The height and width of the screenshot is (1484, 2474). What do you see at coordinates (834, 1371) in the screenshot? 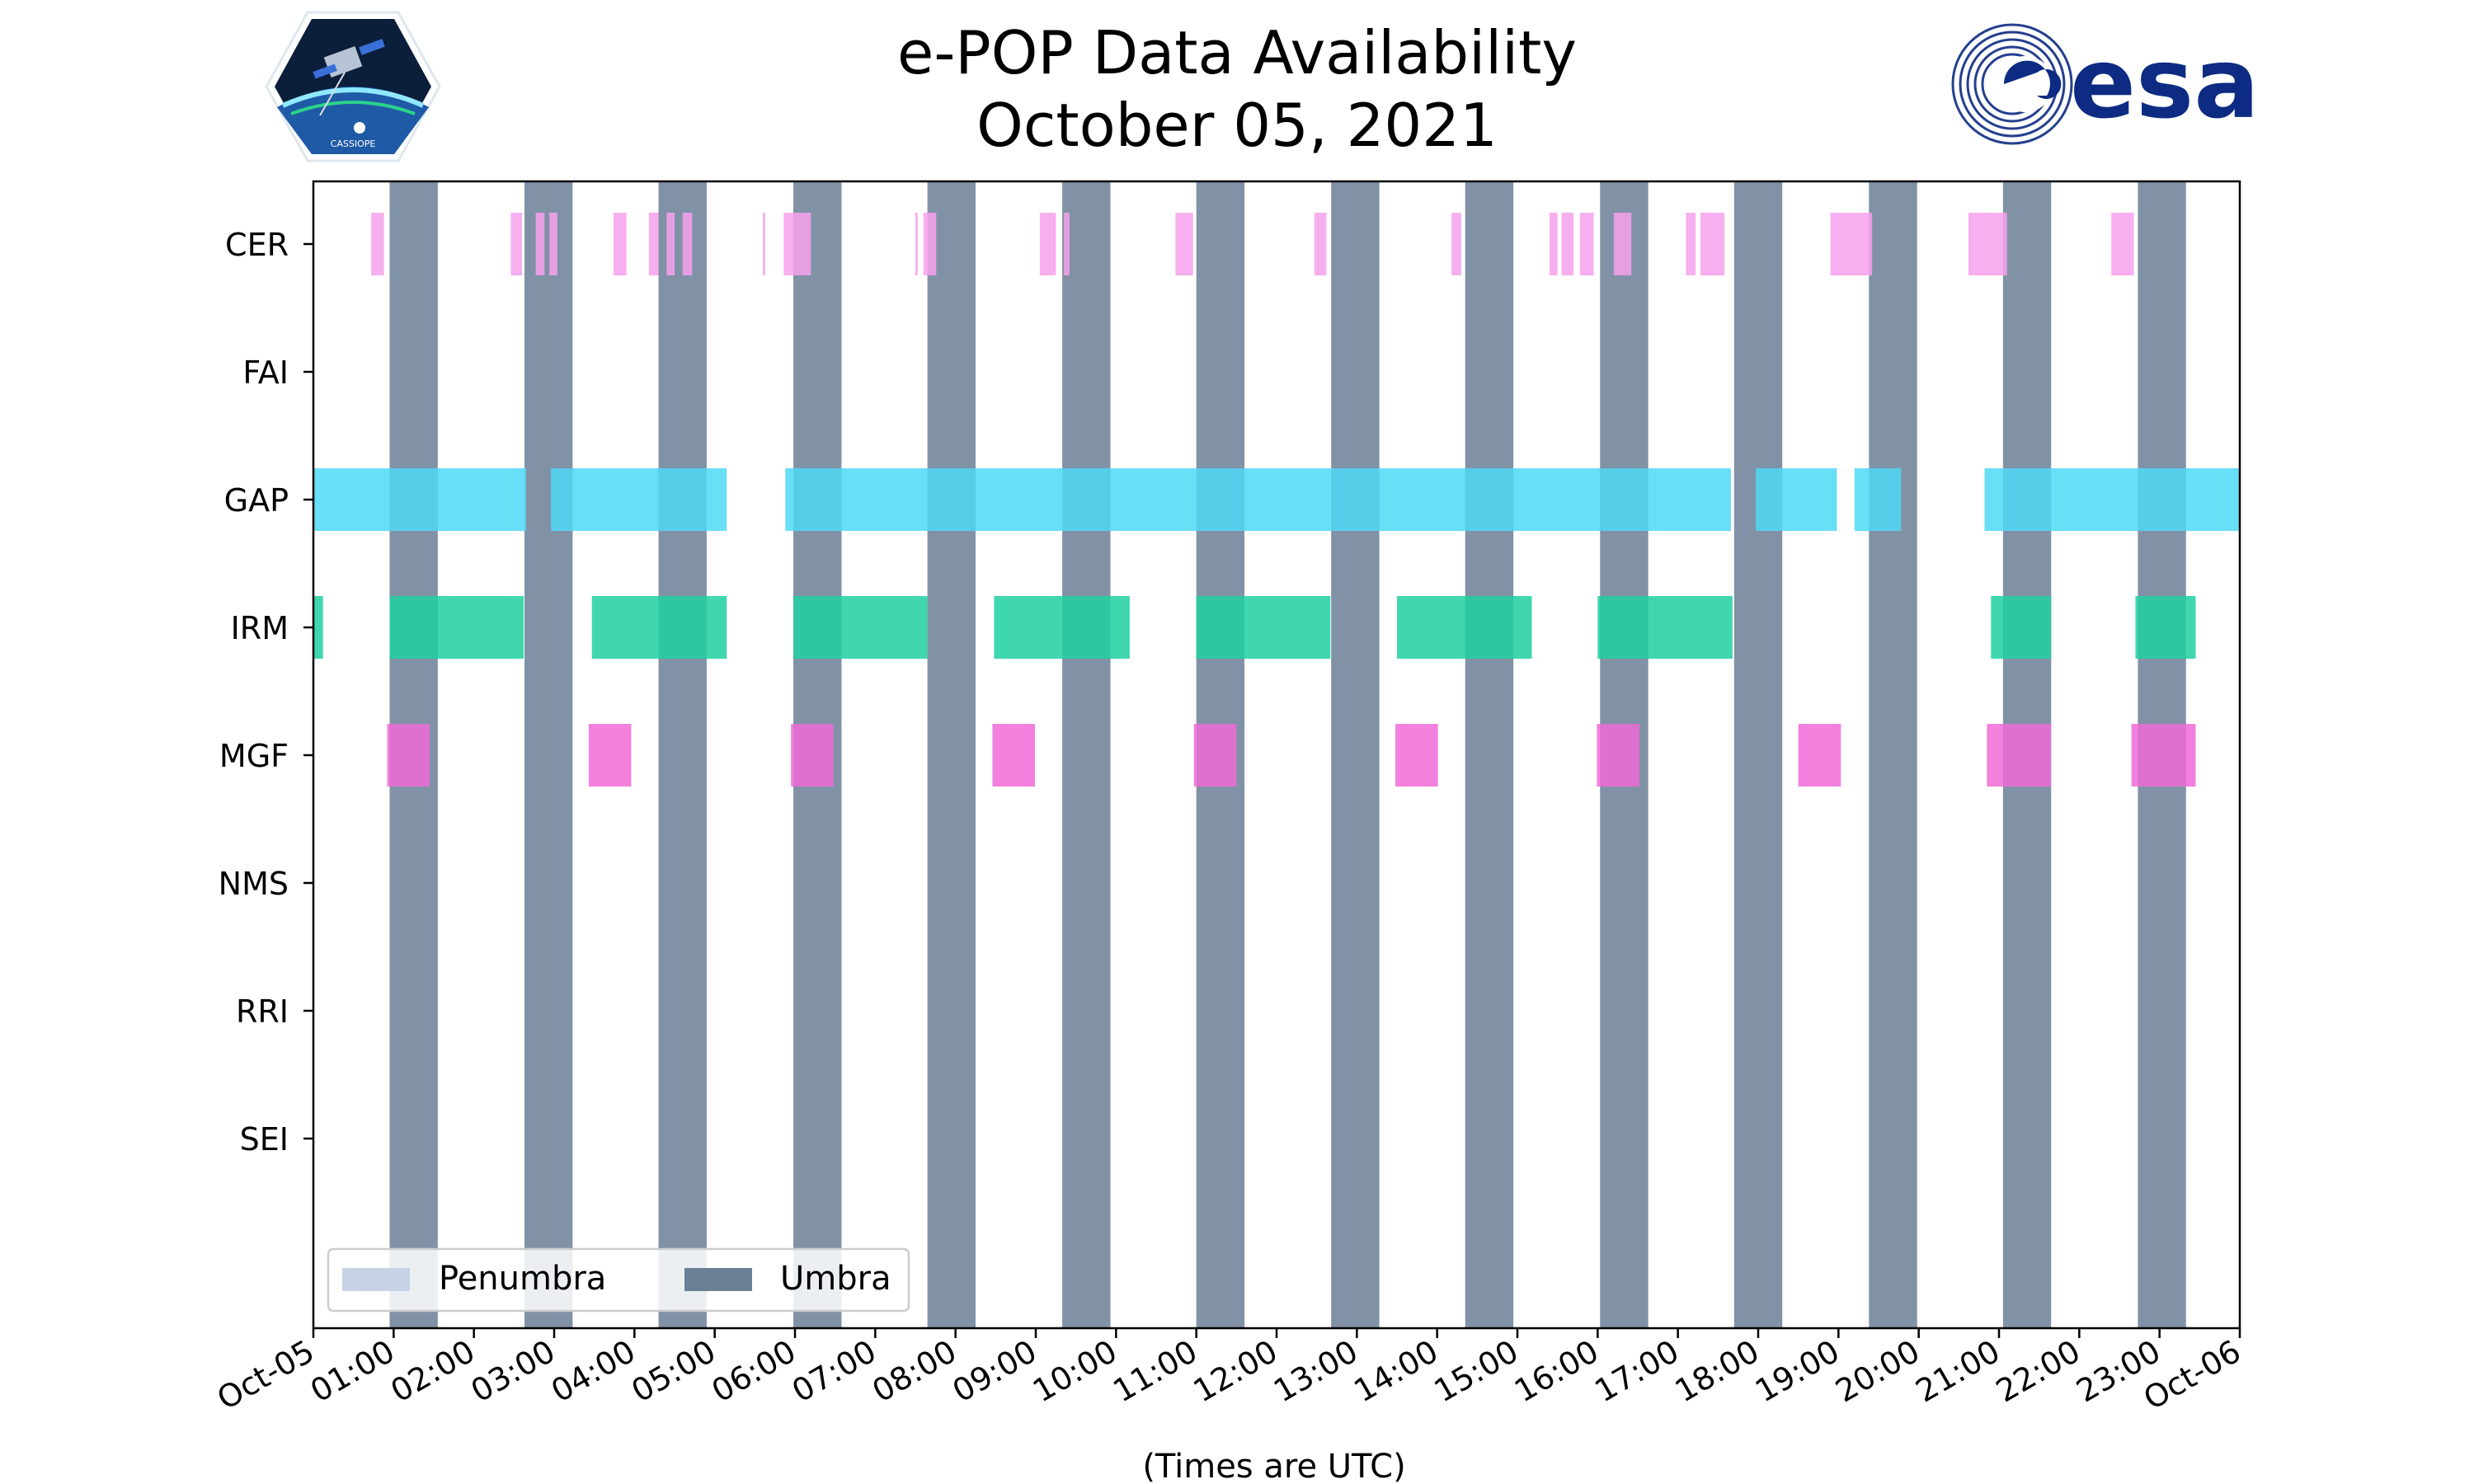
I see `x-tick-label-7: 07:00` at bounding box center [834, 1371].